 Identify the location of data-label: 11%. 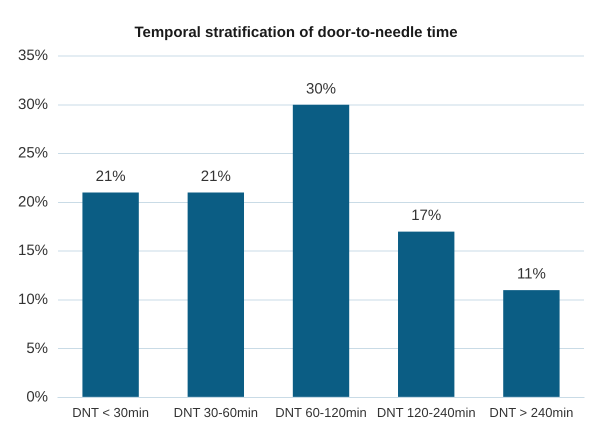
(531, 274).